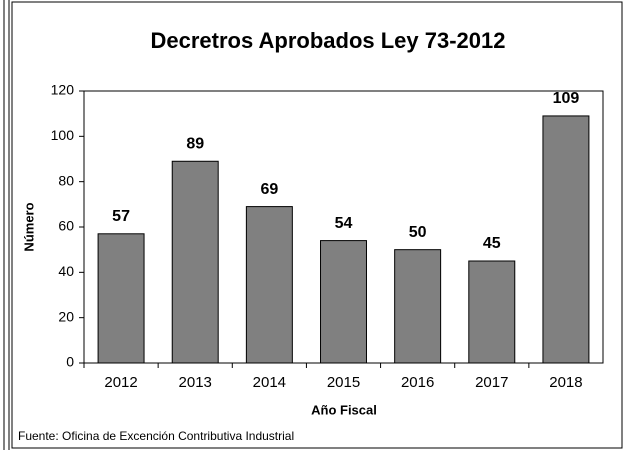 Image resolution: width=626 pixels, height=450 pixels. What do you see at coordinates (418, 232) in the screenshot?
I see `data-label: 50` at bounding box center [418, 232].